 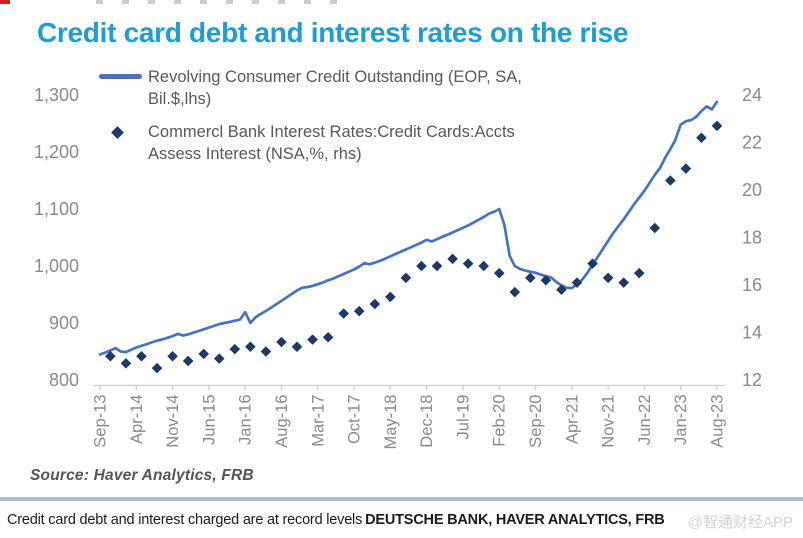 I want to click on svg-text: Nov-21, so click(x=609, y=421).